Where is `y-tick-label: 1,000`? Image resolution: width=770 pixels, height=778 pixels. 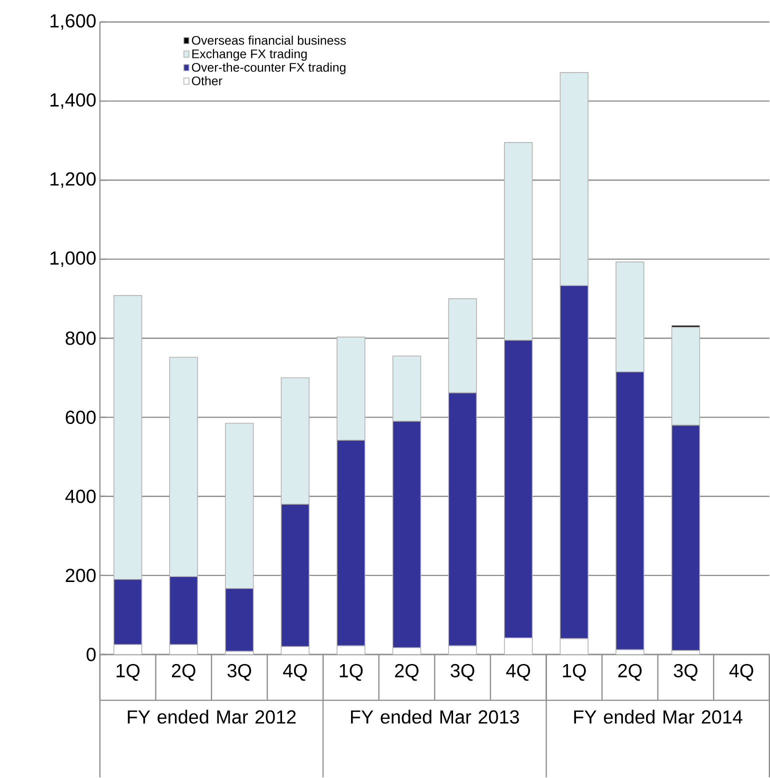
y-tick-label: 1,000 is located at coordinates (73, 259).